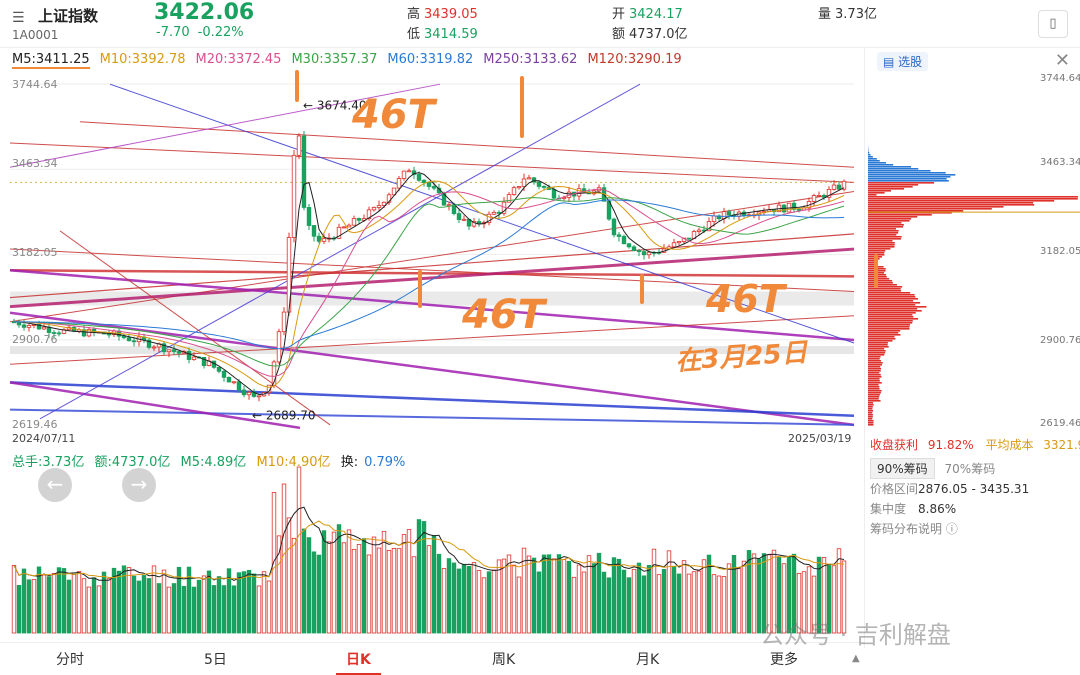 The width and height of the screenshot is (1080, 675). What do you see at coordinates (1060, 78) in the screenshot?
I see `r-y-label-1: 3744.64` at bounding box center [1060, 78].